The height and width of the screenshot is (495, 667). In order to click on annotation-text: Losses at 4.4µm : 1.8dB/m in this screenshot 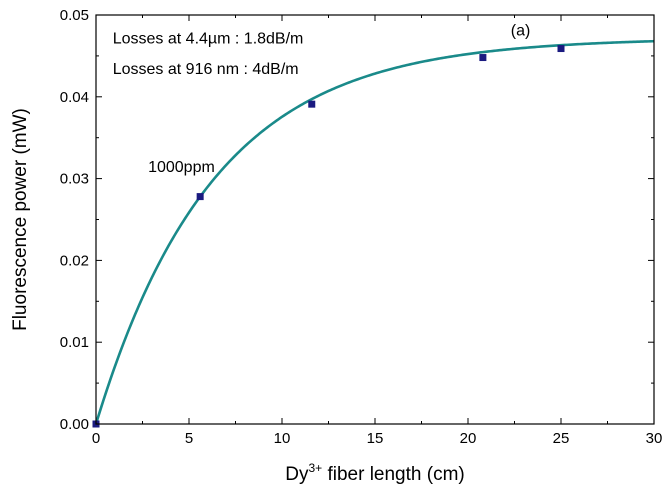, I will do `click(208, 39)`.